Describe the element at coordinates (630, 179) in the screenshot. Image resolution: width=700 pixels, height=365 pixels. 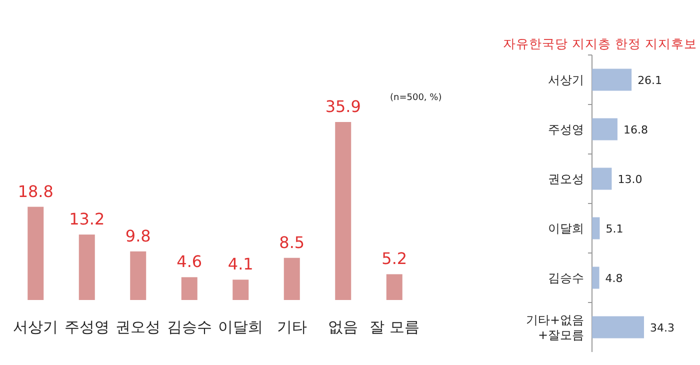
I see `data-label: 13.0` at that location.